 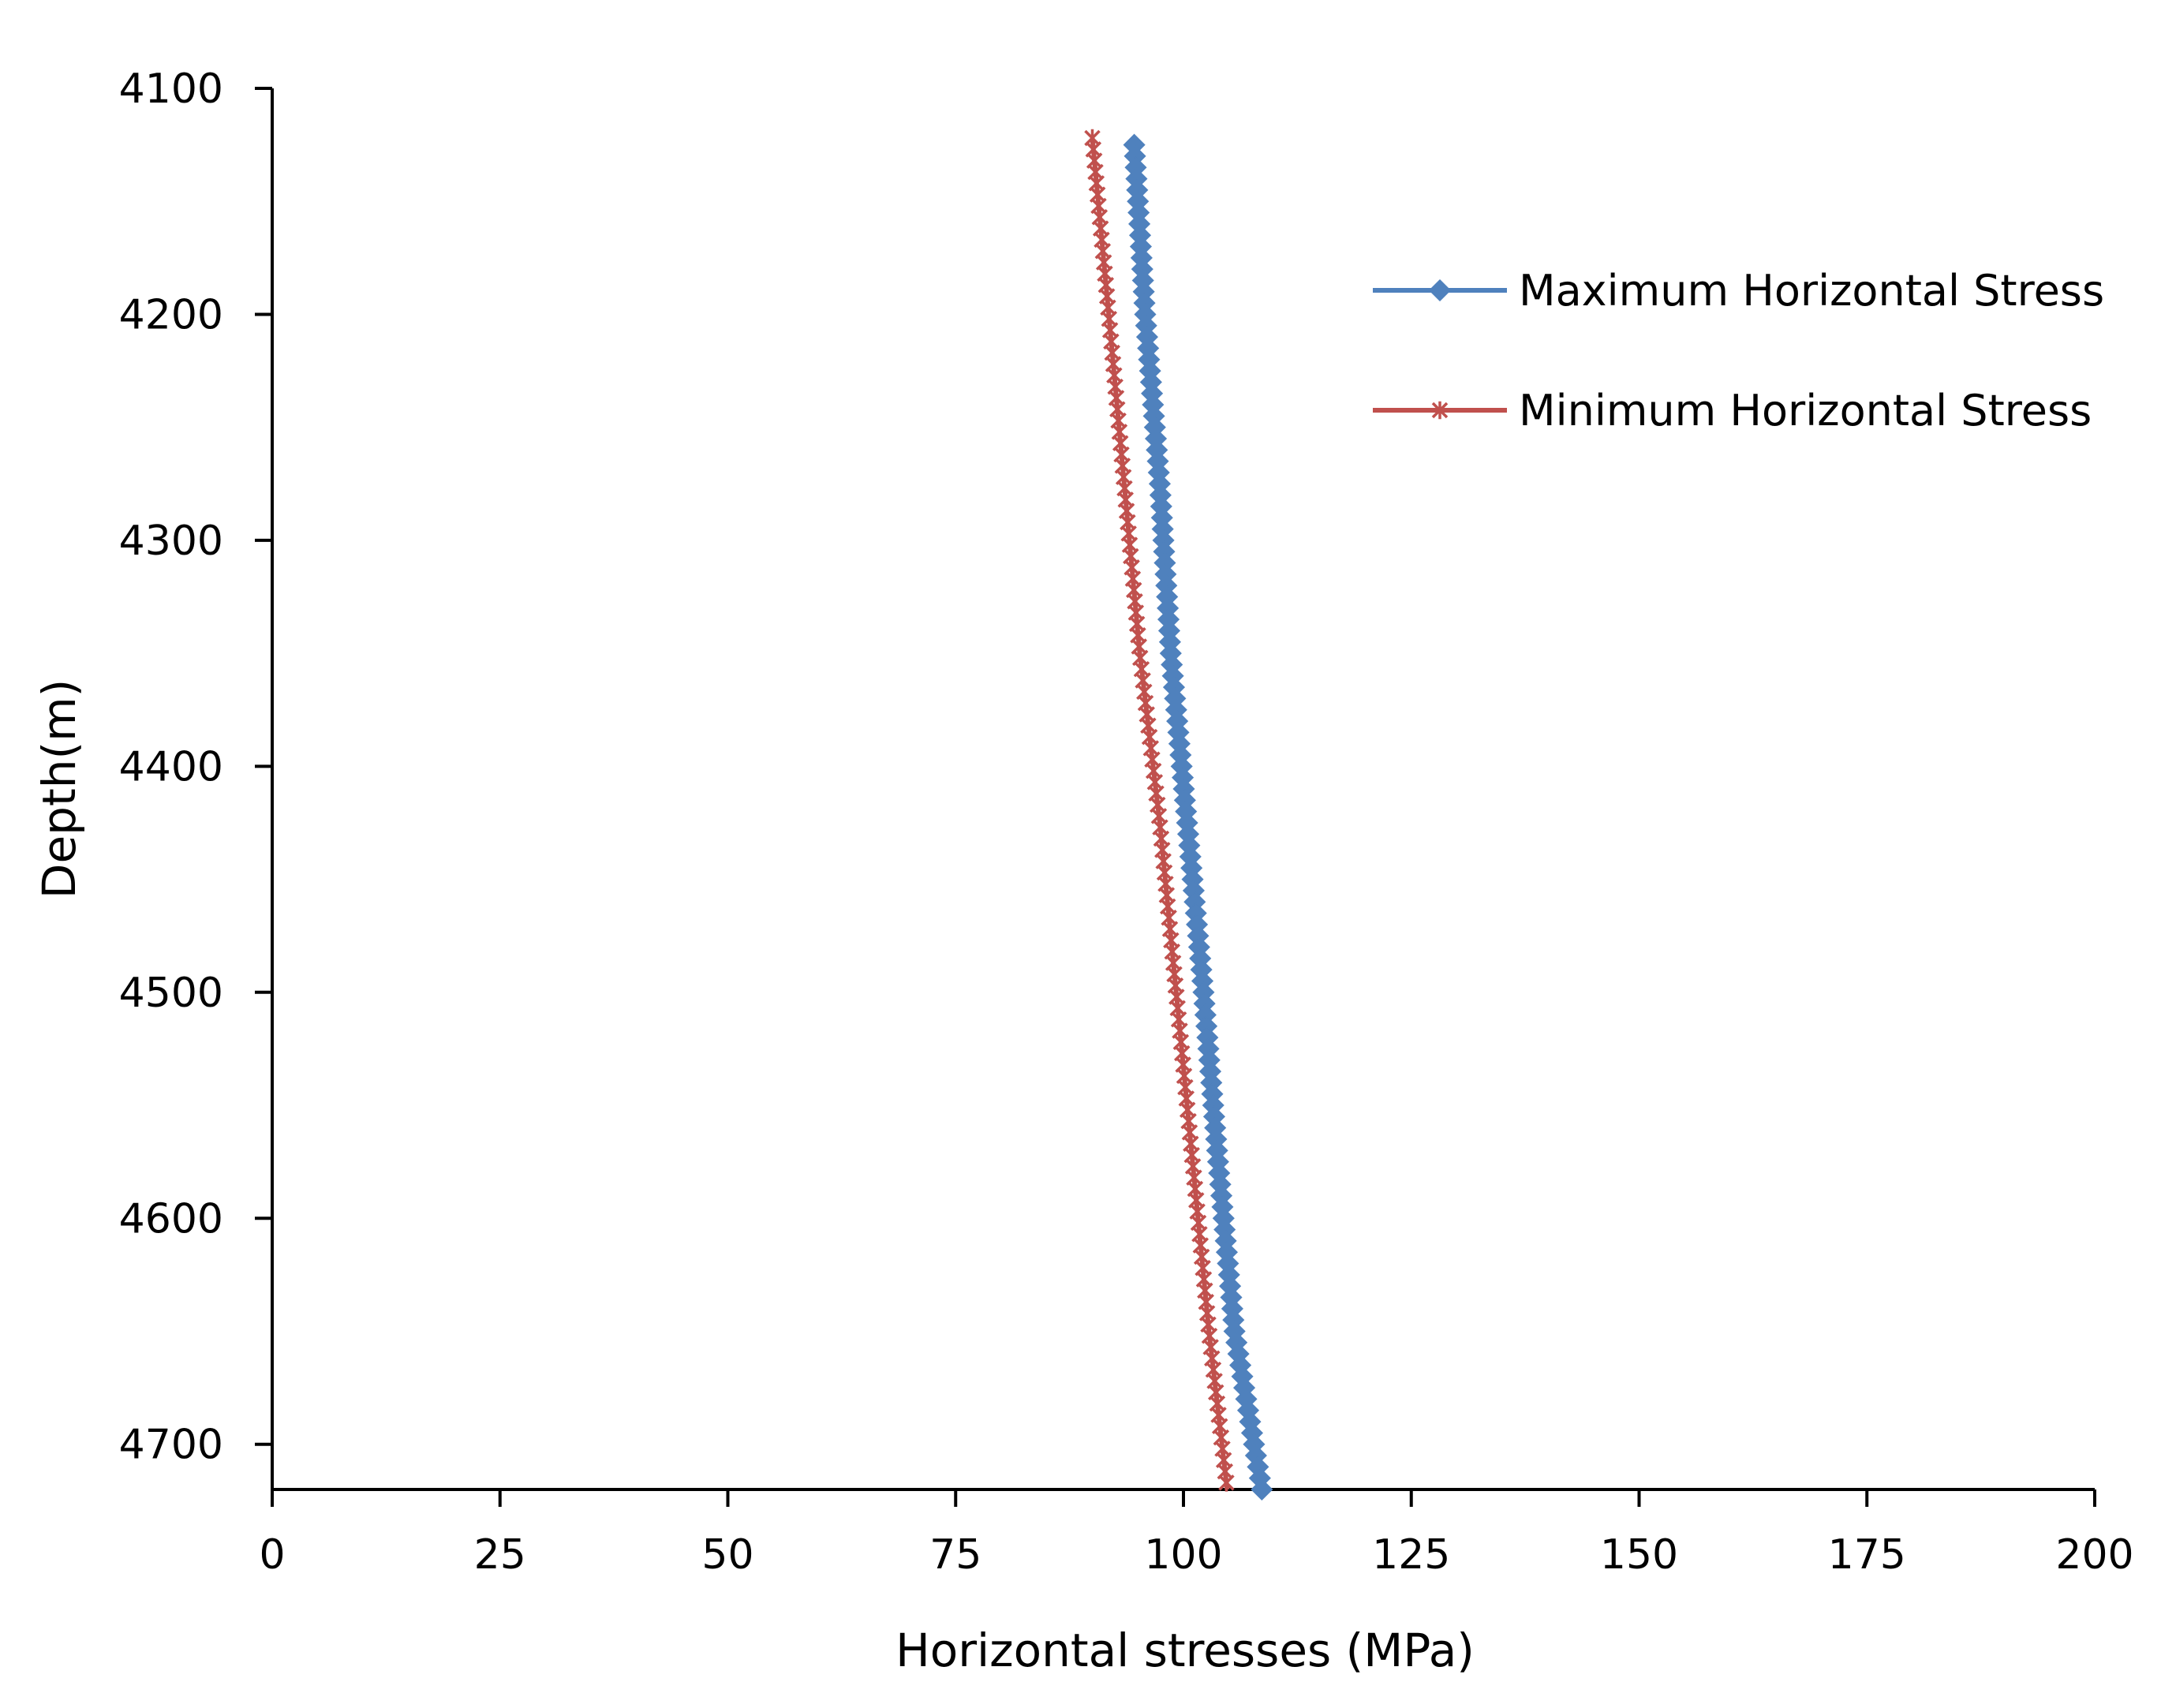 What do you see at coordinates (1805, 410) in the screenshot?
I see `legend-label: Minimum Horizontal Stress` at bounding box center [1805, 410].